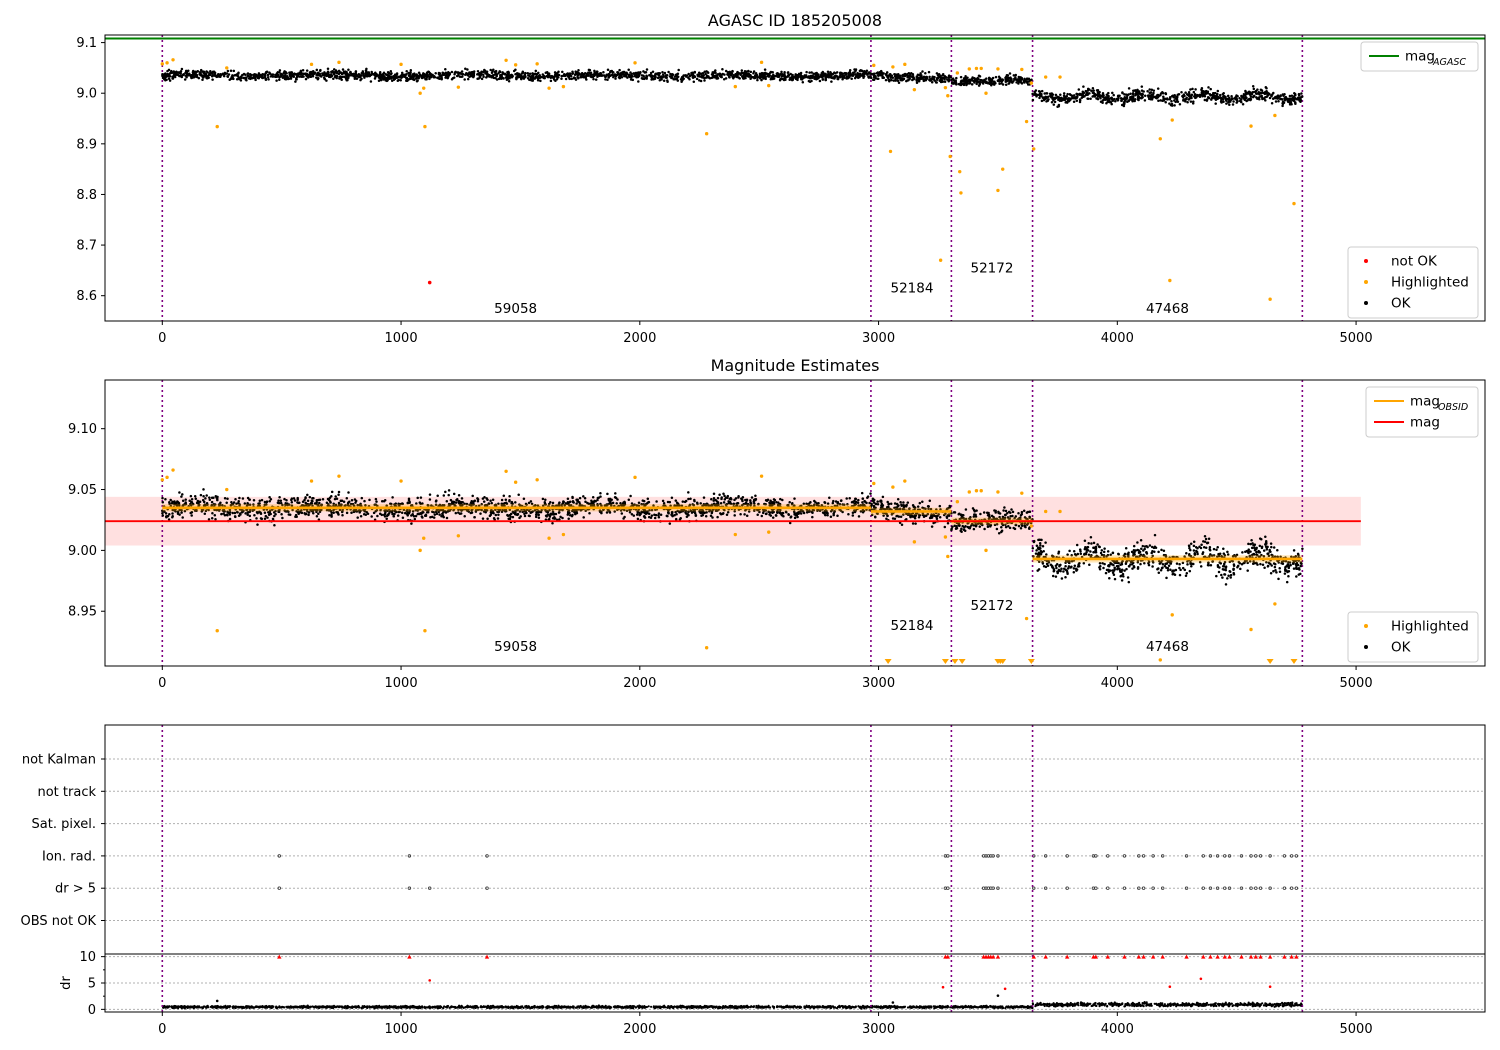 The height and width of the screenshot is (1050, 1500). I want to click on top-x-tick-label: 0, so click(162, 338).